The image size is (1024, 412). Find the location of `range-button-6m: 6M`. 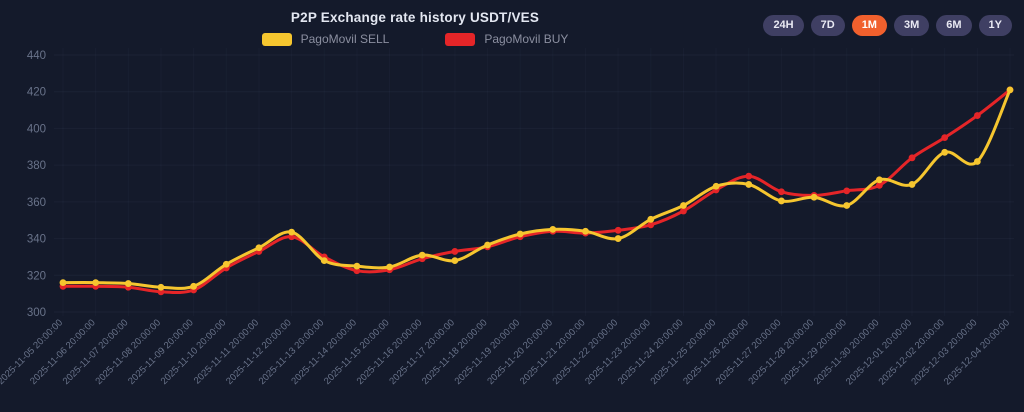

range-button-6m: 6M is located at coordinates (954, 25).